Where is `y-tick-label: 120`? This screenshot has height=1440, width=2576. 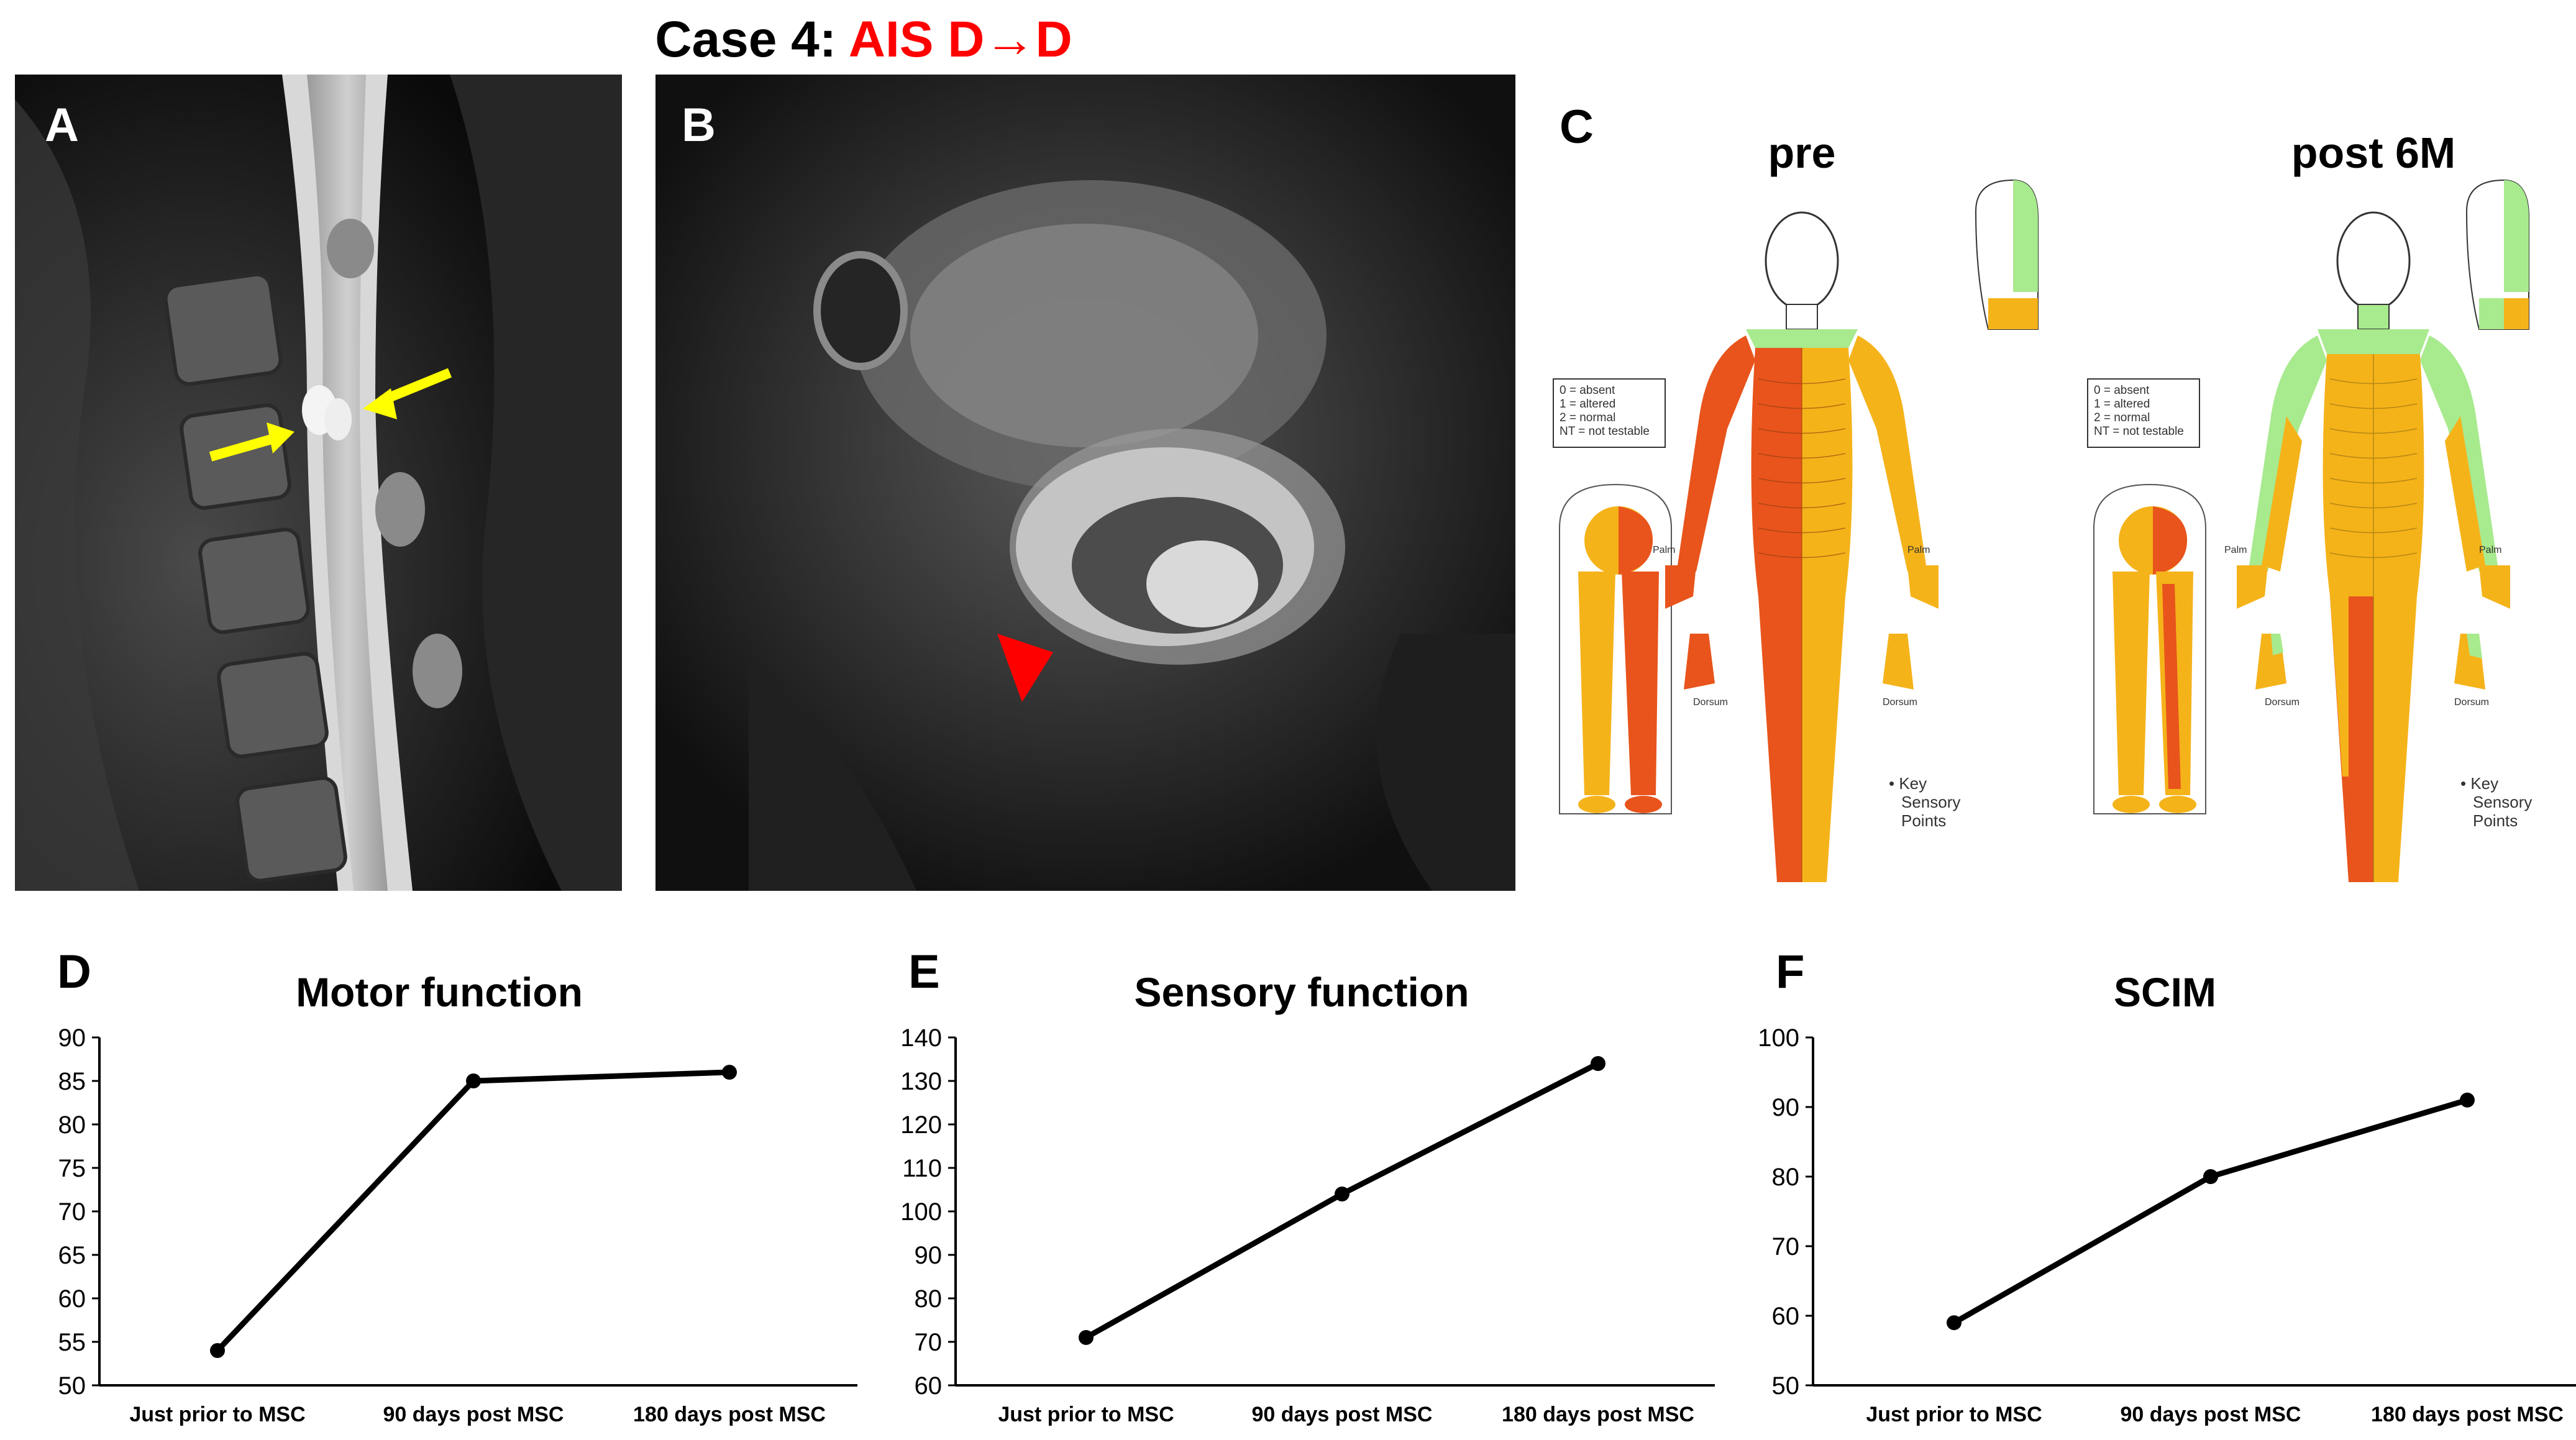
y-tick-label: 120 is located at coordinates (921, 1125).